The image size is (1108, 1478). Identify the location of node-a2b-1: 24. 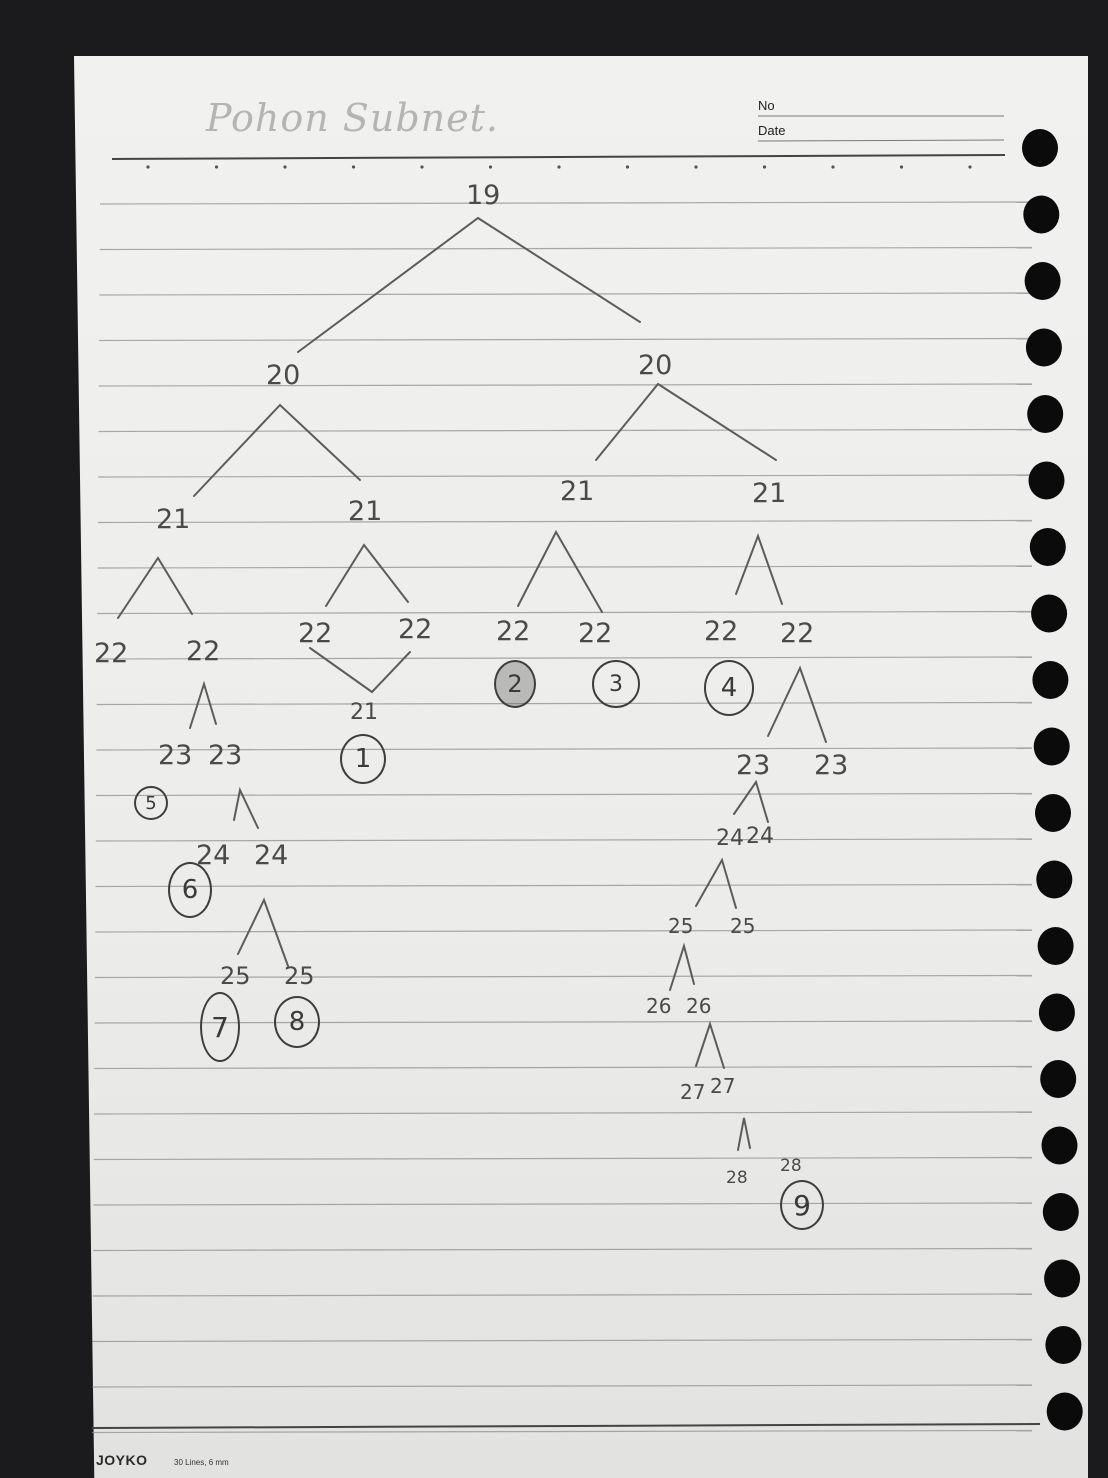
(213, 855).